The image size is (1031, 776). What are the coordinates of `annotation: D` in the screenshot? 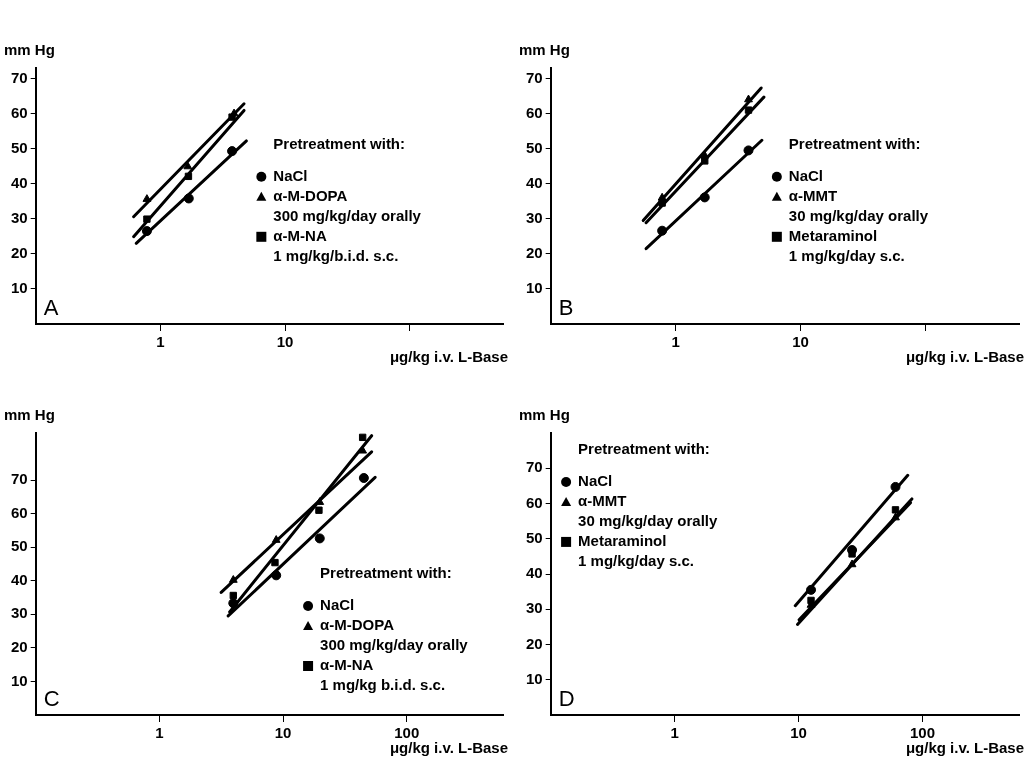 It's located at (566, 699).